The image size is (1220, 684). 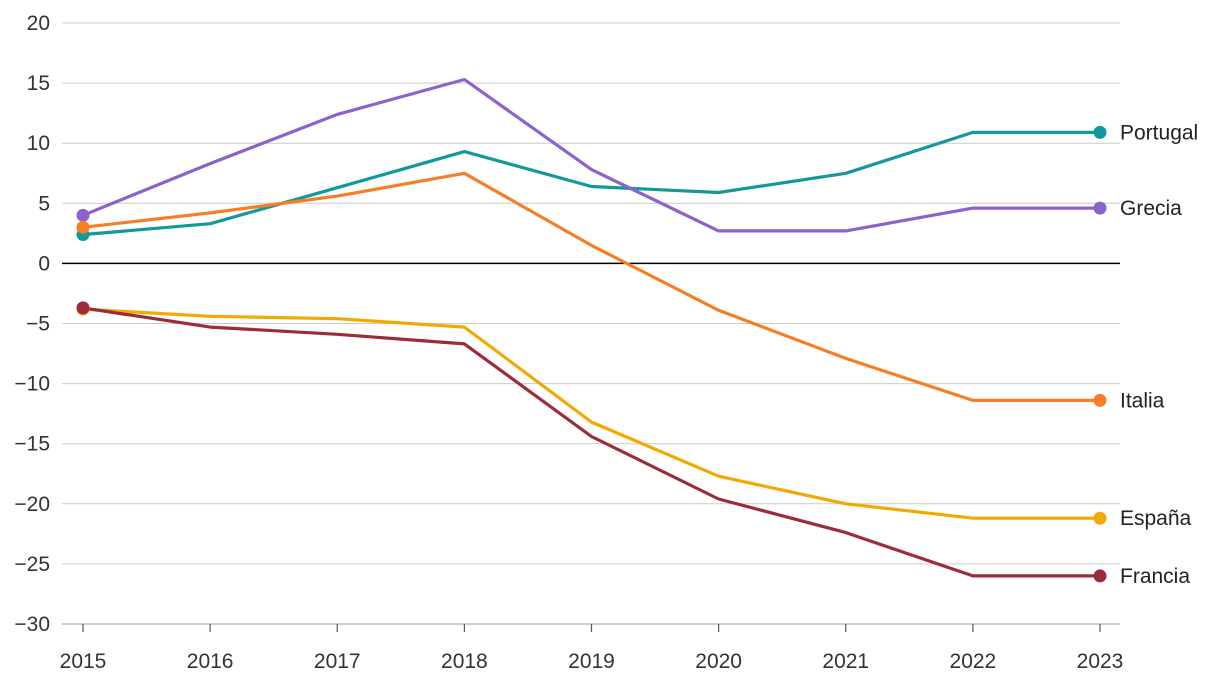 What do you see at coordinates (464, 661) in the screenshot?
I see `x-tick-label: 2018` at bounding box center [464, 661].